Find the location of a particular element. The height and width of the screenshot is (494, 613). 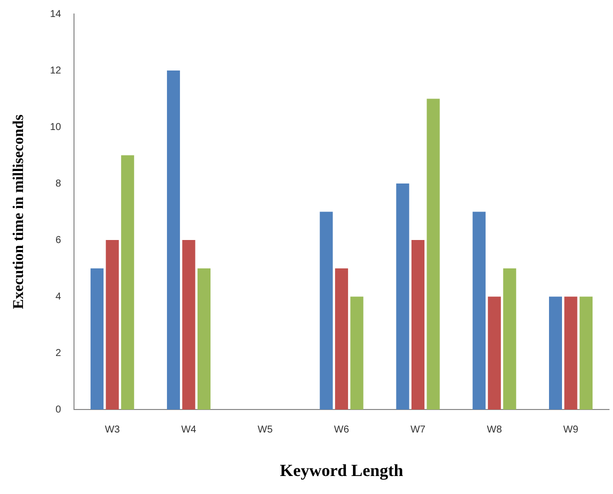

x-tick-label: W3 is located at coordinates (112, 430).